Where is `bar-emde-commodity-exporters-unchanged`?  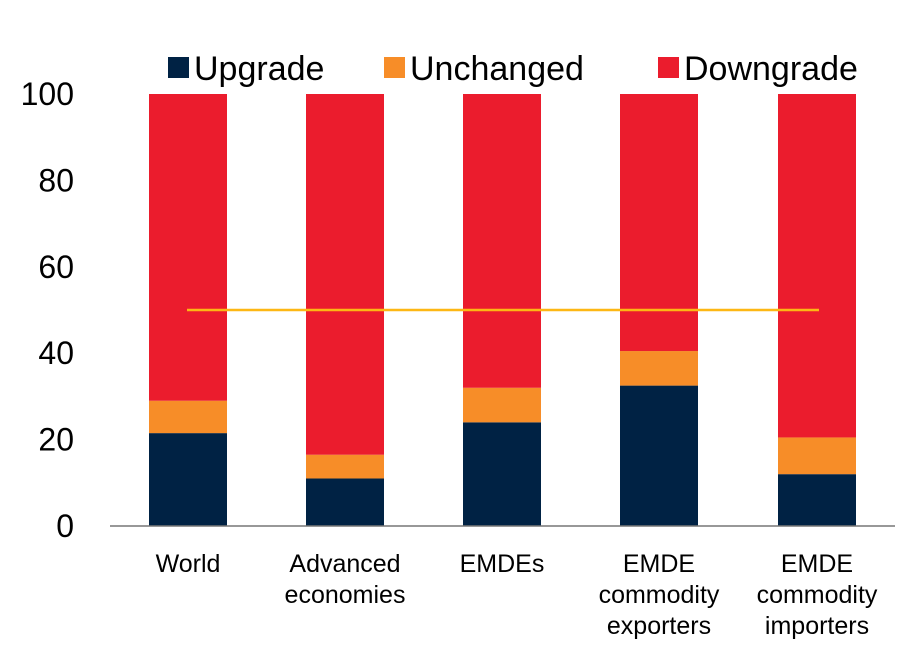 bar-emde-commodity-exporters-unchanged is located at coordinates (659, 368).